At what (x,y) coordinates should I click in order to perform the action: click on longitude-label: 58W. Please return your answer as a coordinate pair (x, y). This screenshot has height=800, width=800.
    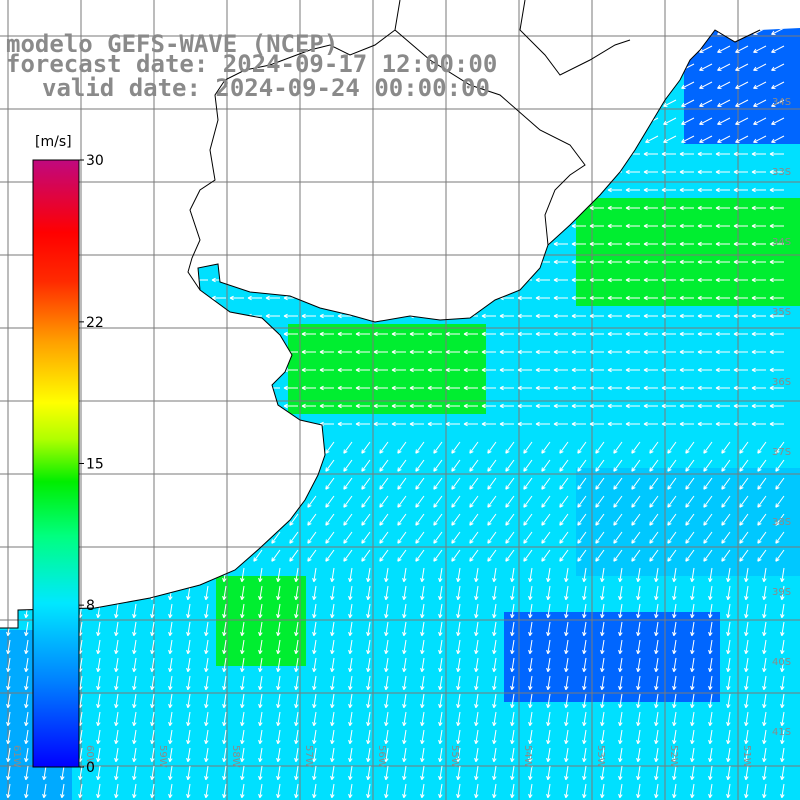
    Looking at the image, I should click on (235, 756).